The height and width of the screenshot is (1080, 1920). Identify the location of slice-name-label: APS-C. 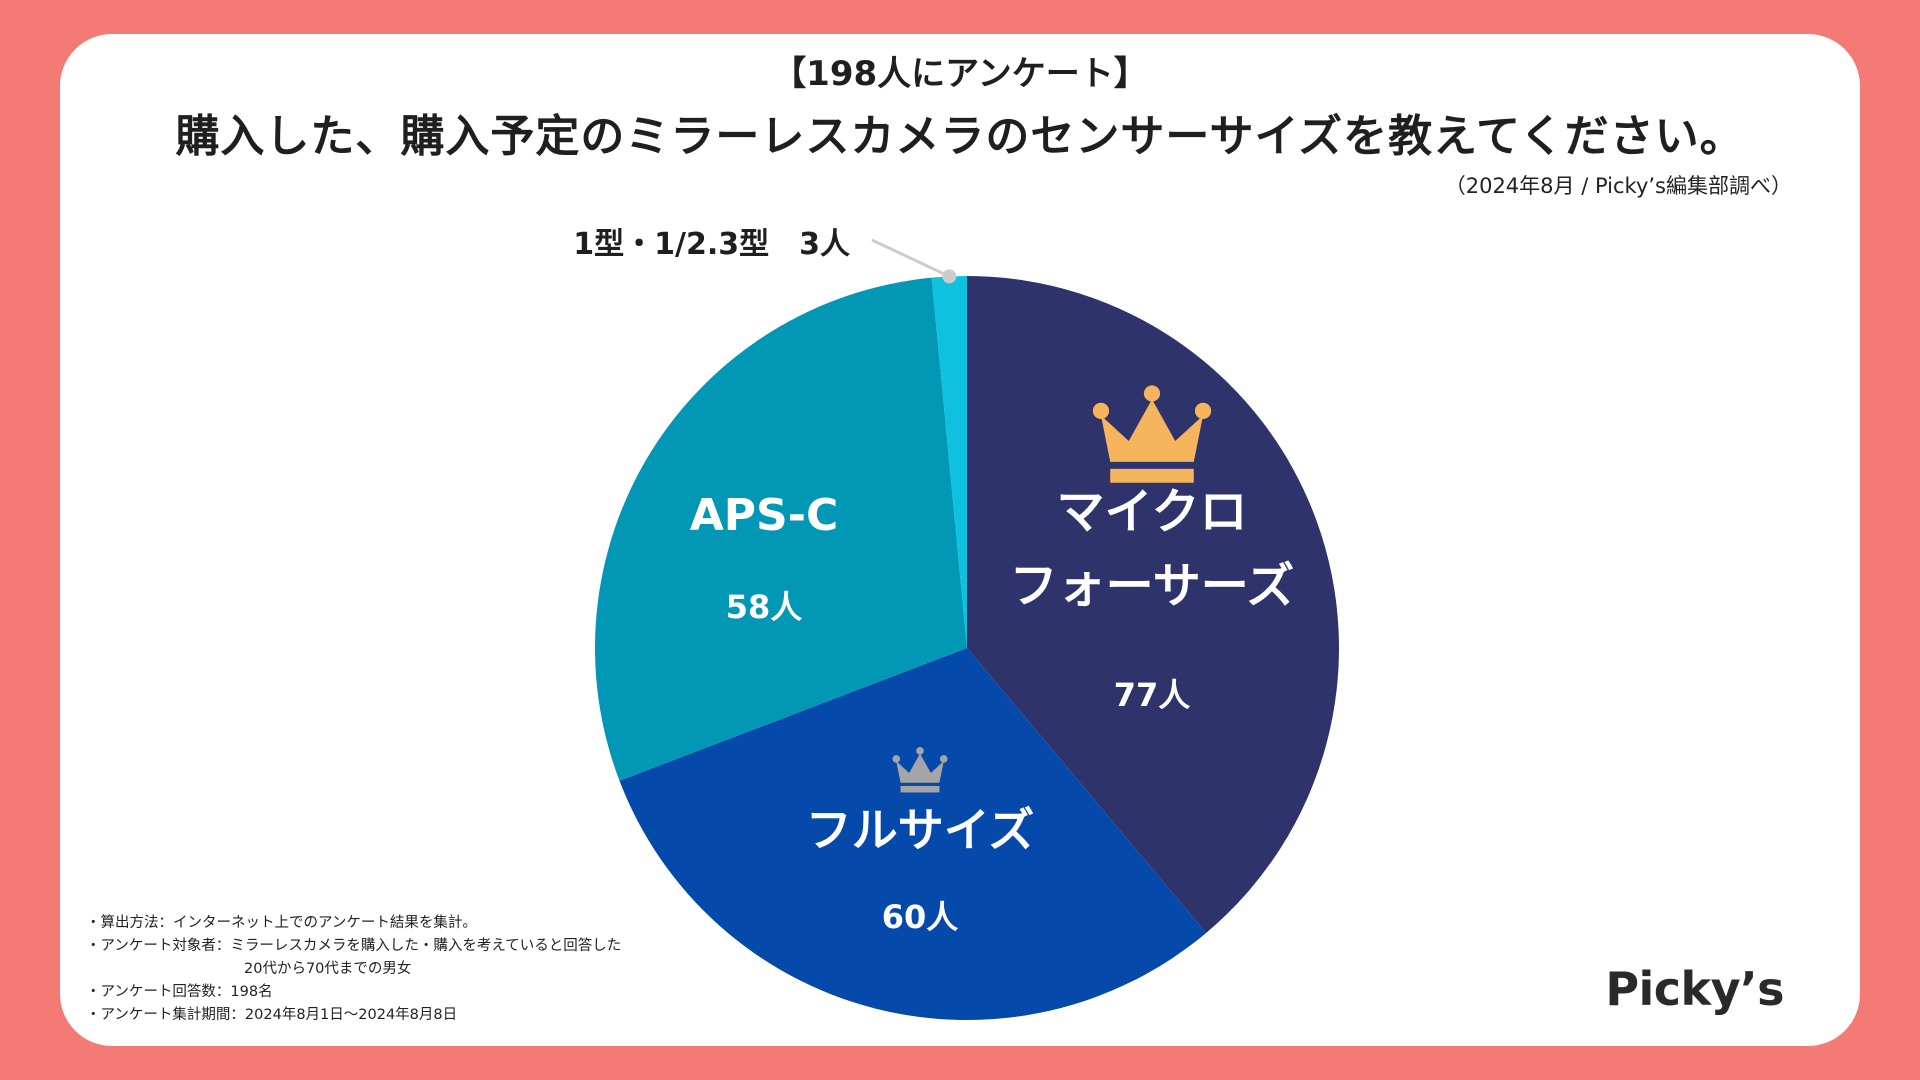
(764, 515).